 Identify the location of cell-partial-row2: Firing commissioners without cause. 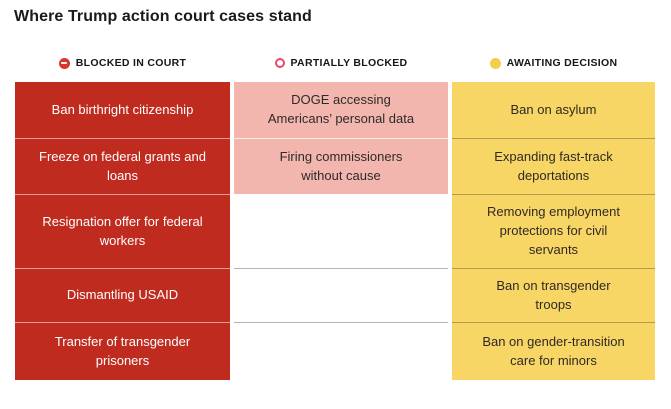
(341, 166).